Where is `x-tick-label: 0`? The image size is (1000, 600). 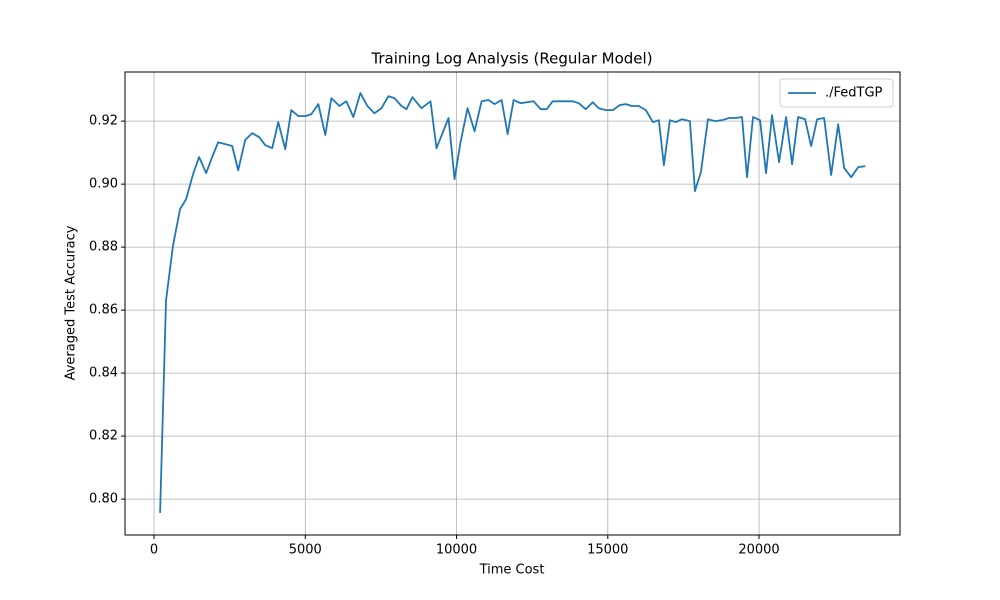
x-tick-label: 0 is located at coordinates (154, 550).